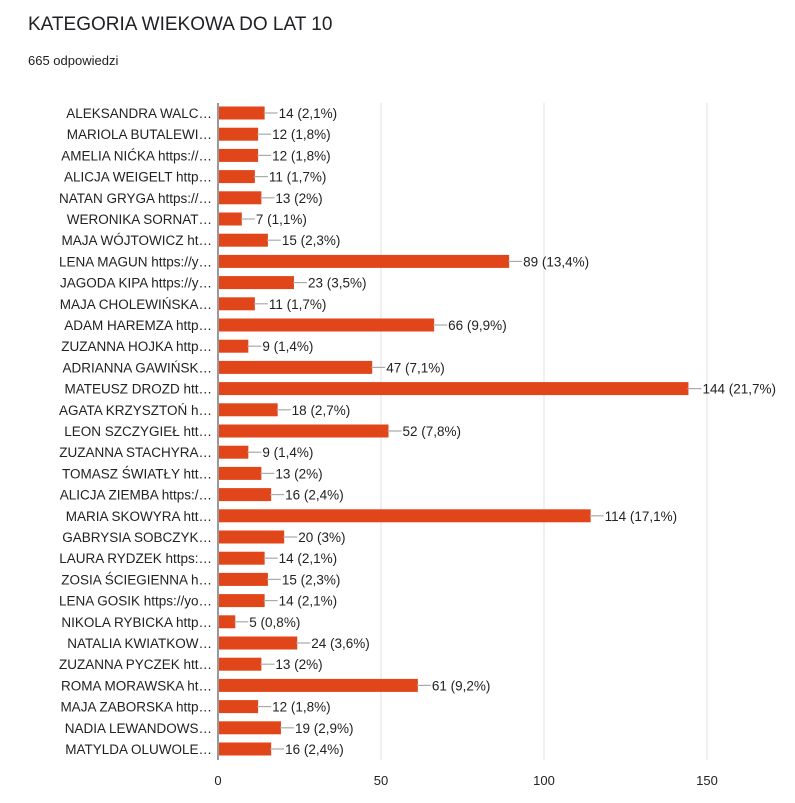  Describe the element at coordinates (381, 780) in the screenshot. I see `x-tick-label: 50` at that location.